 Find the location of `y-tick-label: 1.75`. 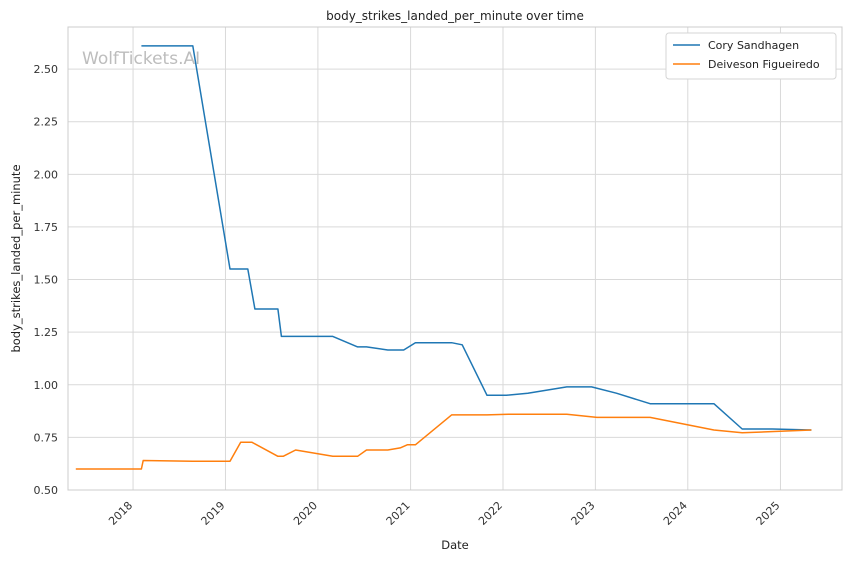

y-tick-label: 1.75 is located at coordinates (46, 227).